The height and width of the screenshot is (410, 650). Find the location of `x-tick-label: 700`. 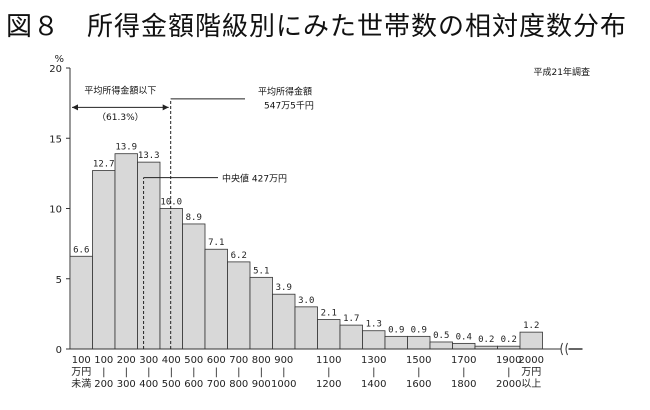

x-tick-label: 700 is located at coordinates (216, 384).